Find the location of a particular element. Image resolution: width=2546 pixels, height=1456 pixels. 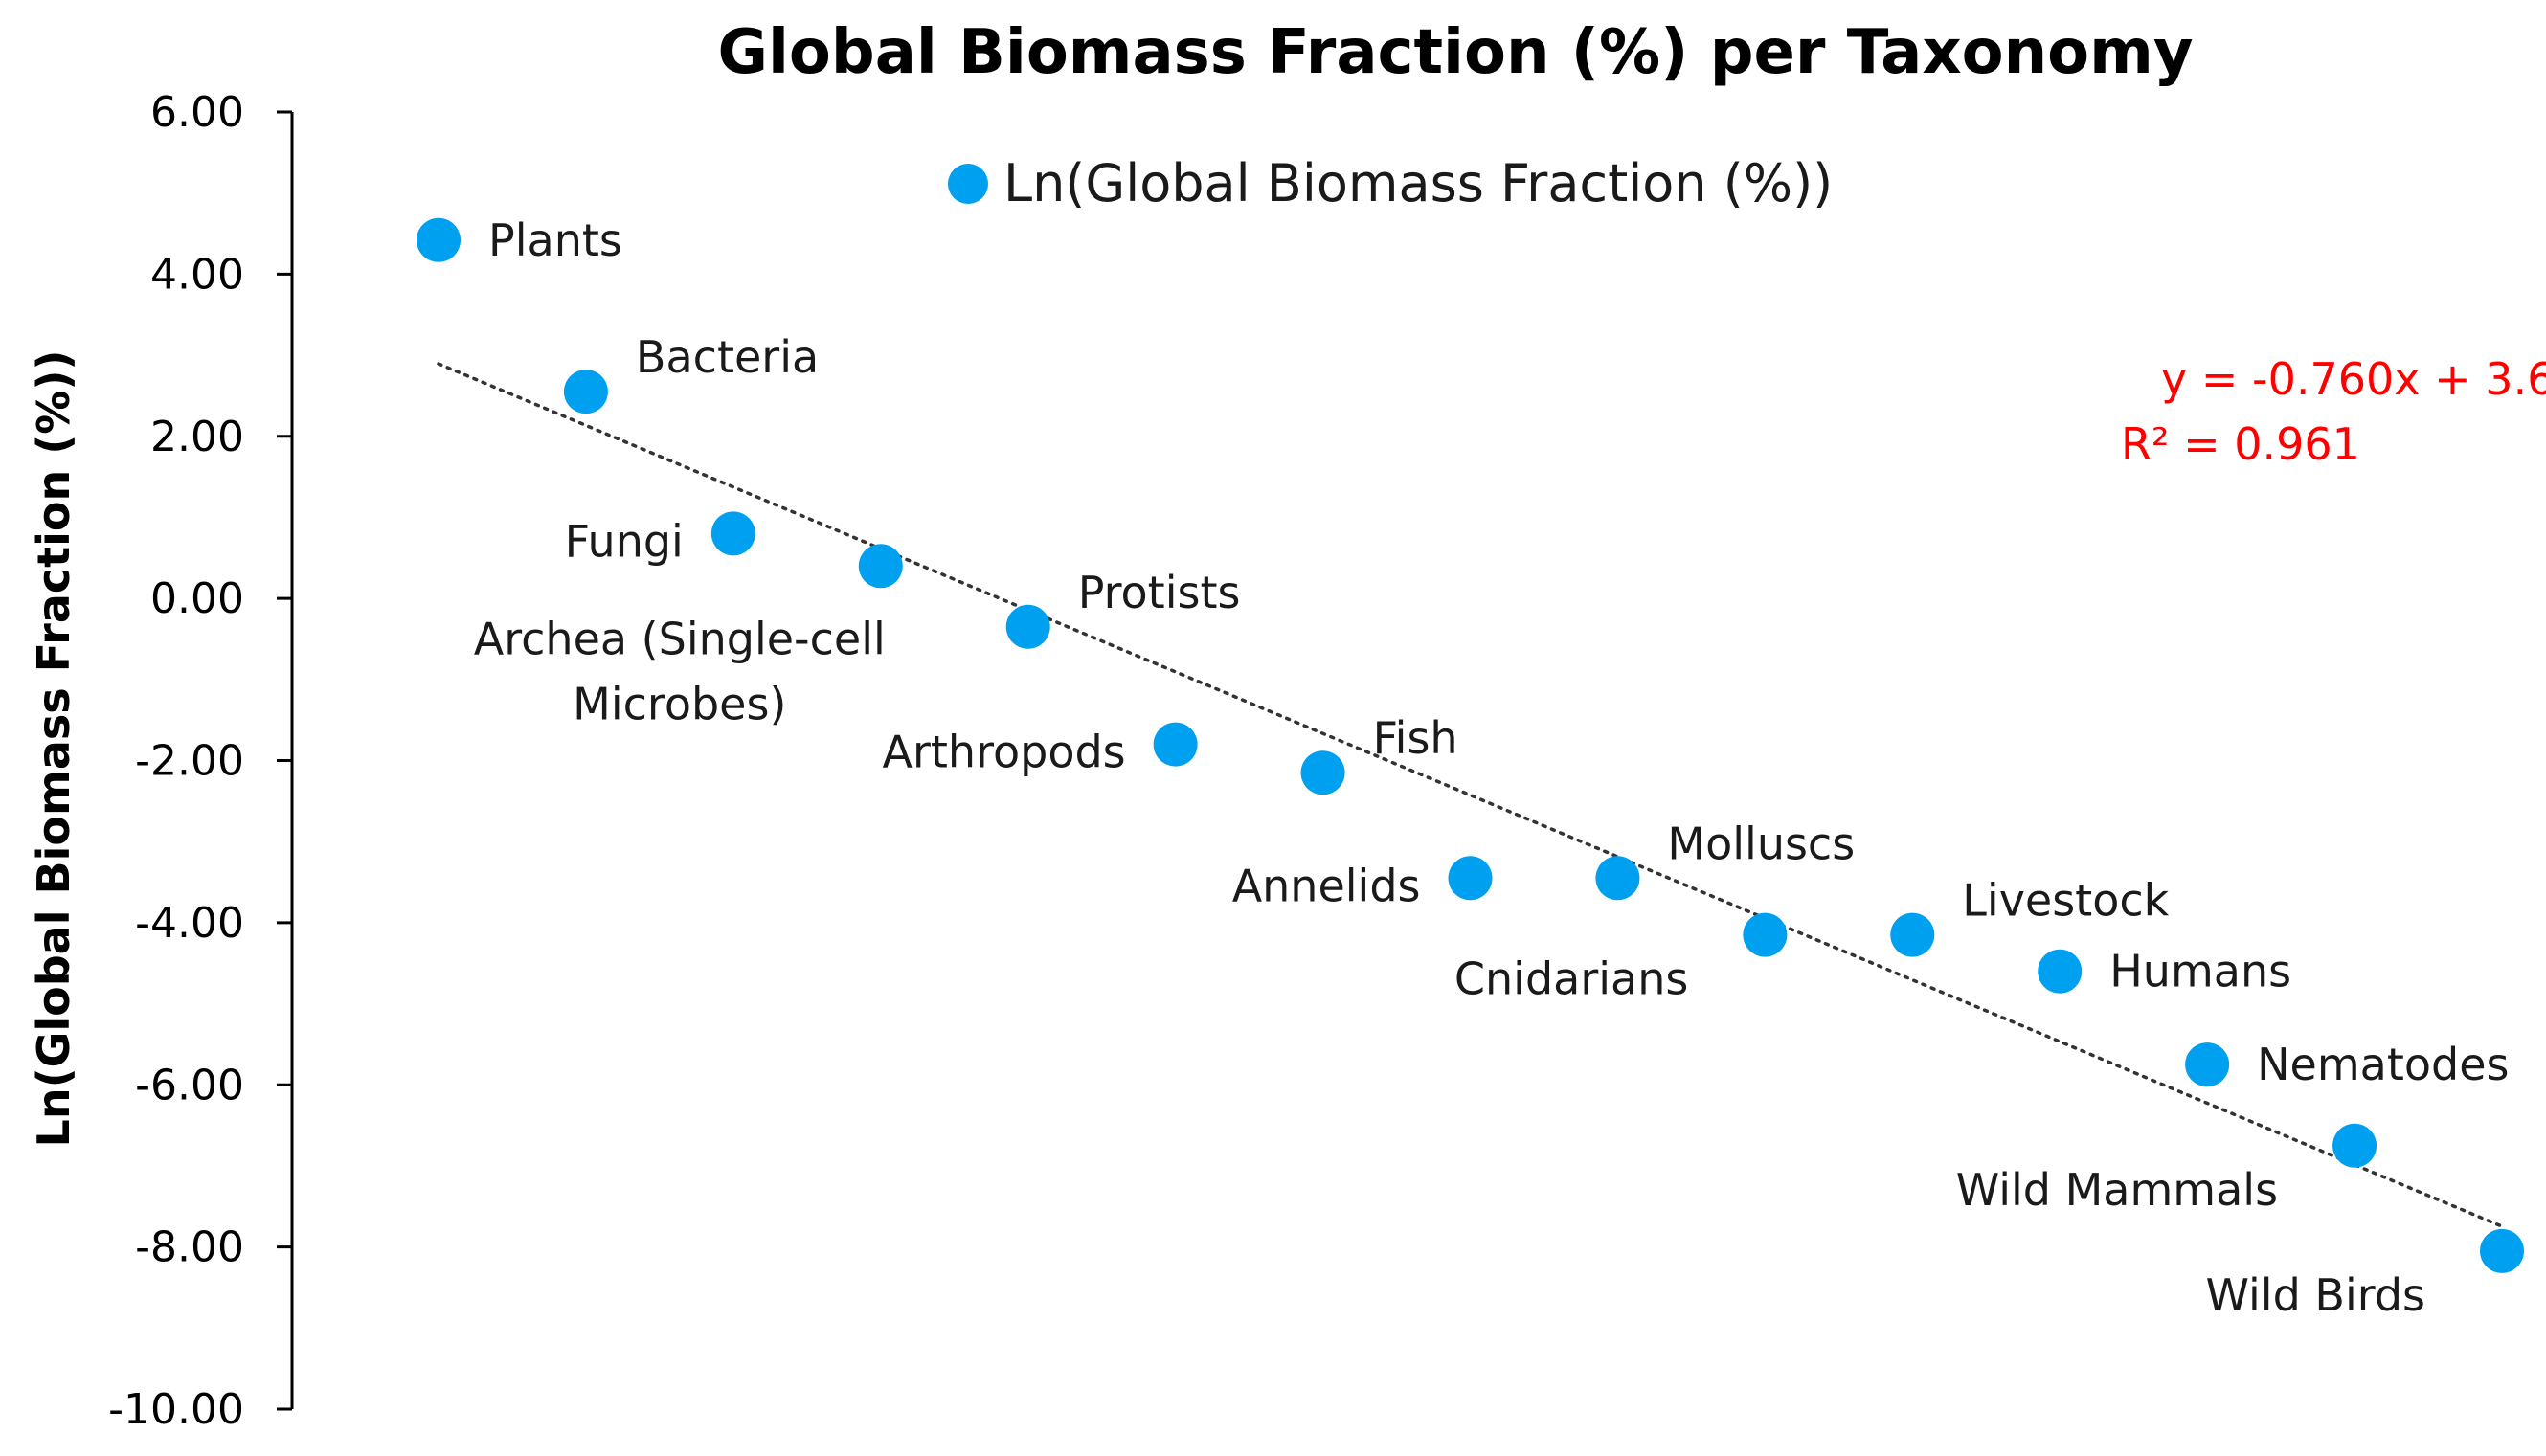

y-tick-label: -8.00 is located at coordinates (189, 1248).